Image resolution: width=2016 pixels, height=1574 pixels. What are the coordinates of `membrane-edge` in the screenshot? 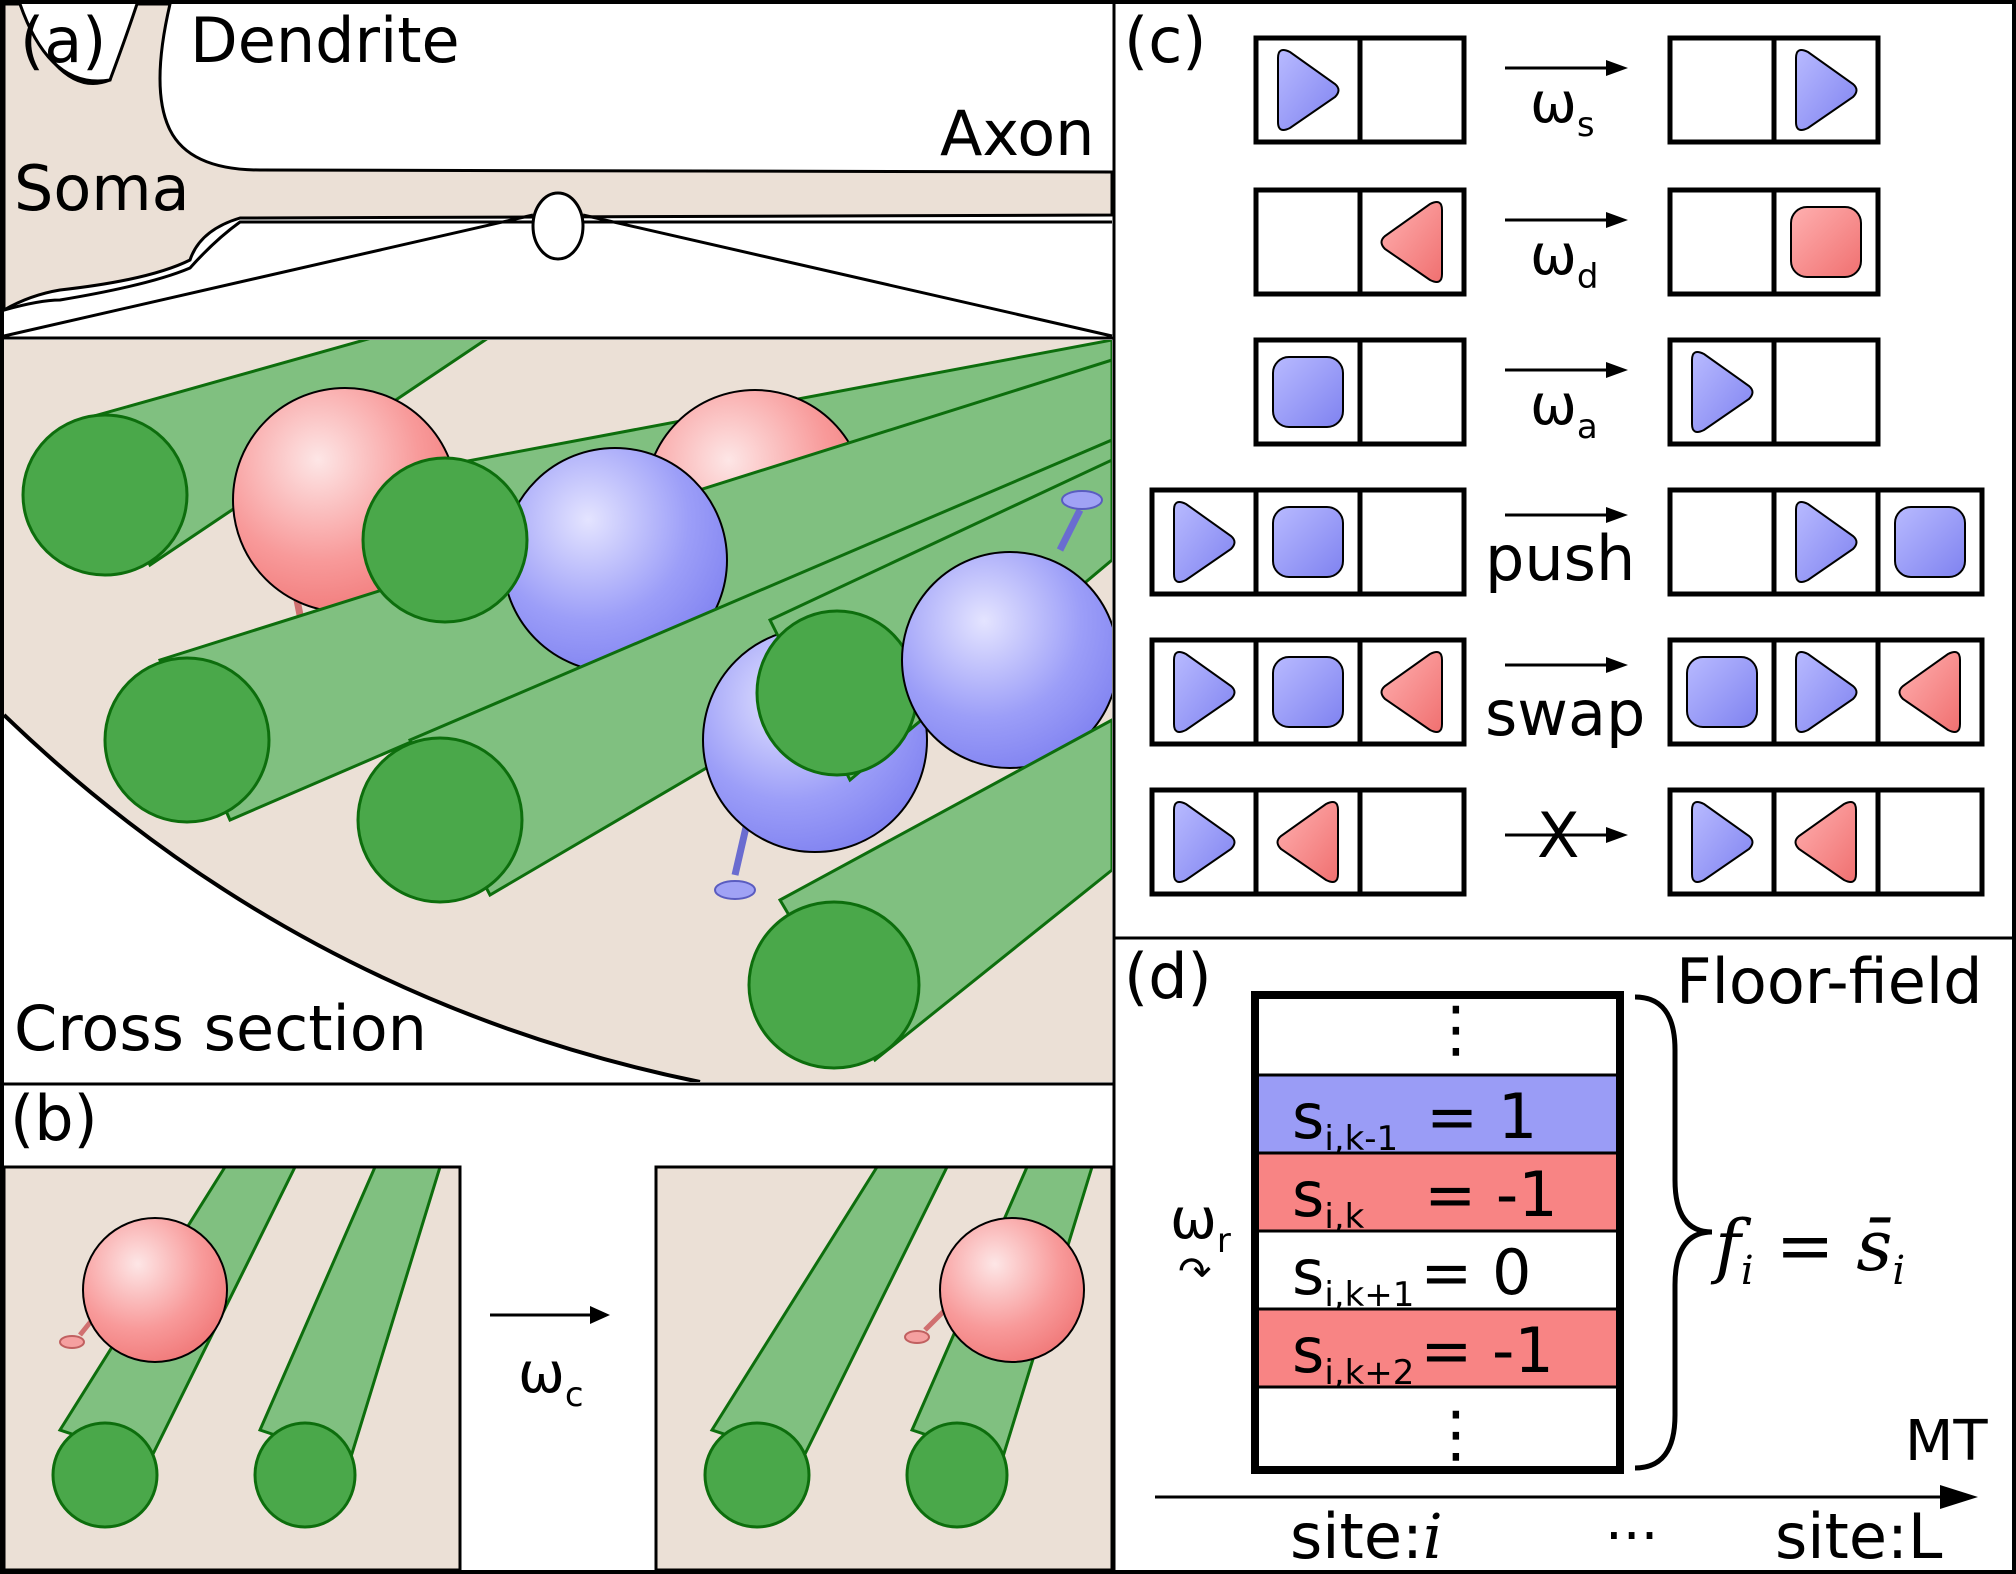 It's located at (352, 897).